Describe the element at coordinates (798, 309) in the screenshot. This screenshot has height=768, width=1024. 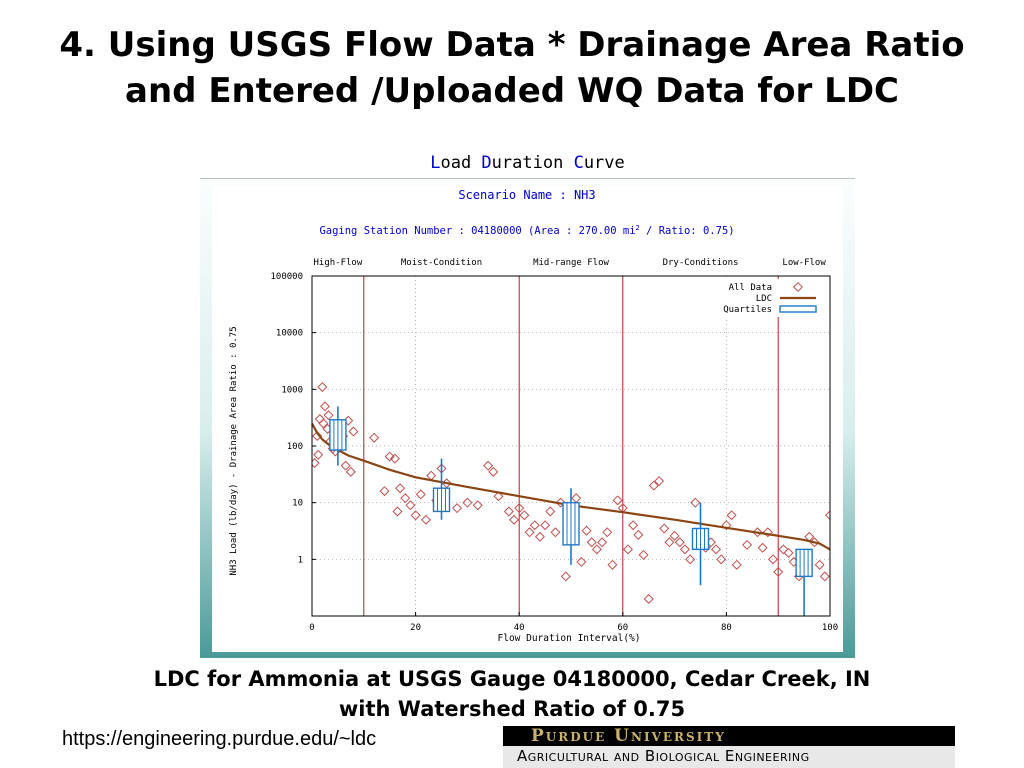
I see `legend-quartile-symbol` at that location.